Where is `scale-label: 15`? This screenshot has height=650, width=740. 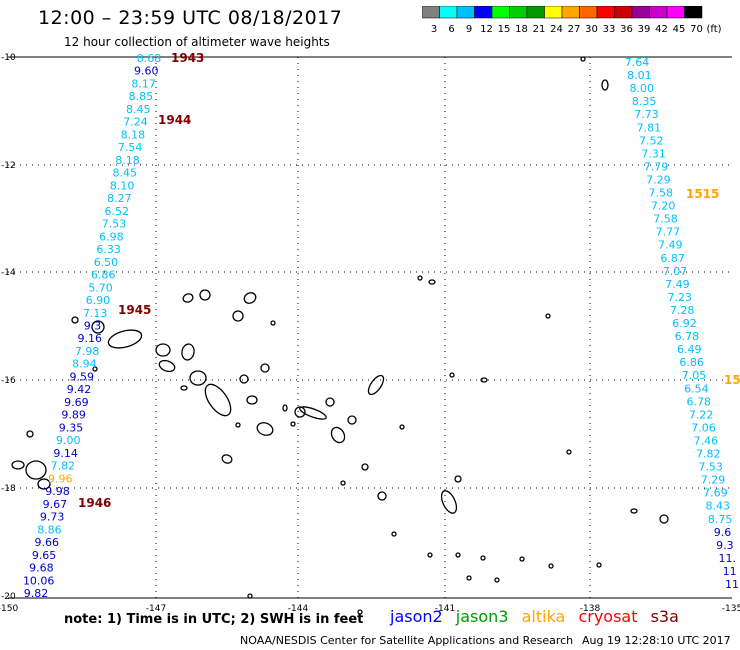 scale-label: 15 is located at coordinates (504, 29).